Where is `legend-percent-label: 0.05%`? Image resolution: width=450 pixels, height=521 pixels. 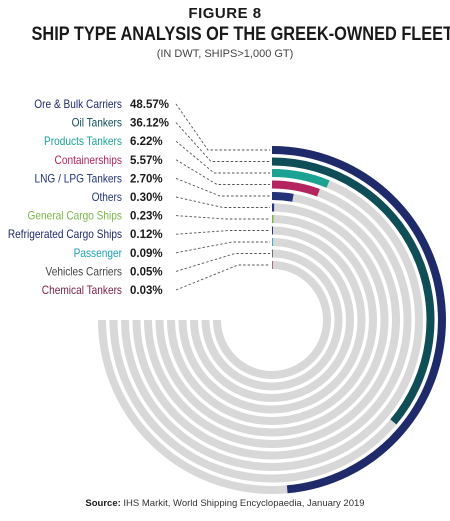 legend-percent-label: 0.05% is located at coordinates (146, 272).